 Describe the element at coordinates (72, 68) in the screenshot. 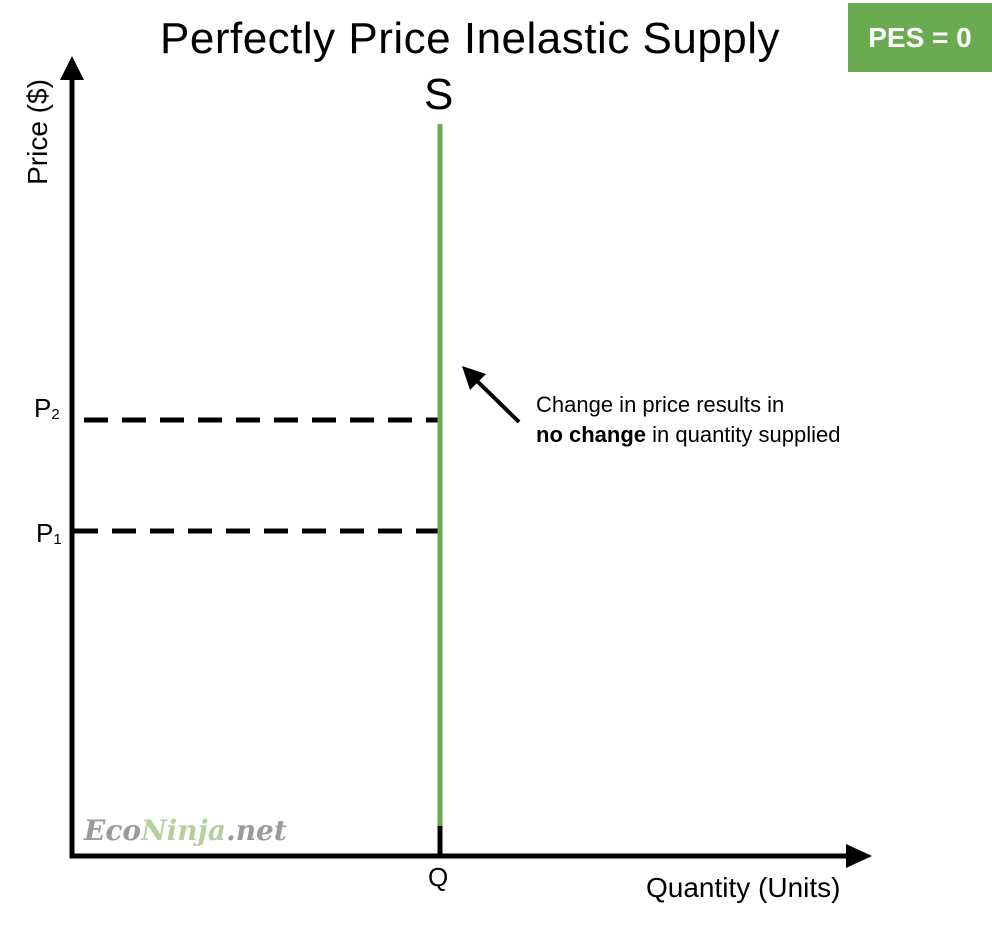

I see `y-axis-arrowhead` at that location.